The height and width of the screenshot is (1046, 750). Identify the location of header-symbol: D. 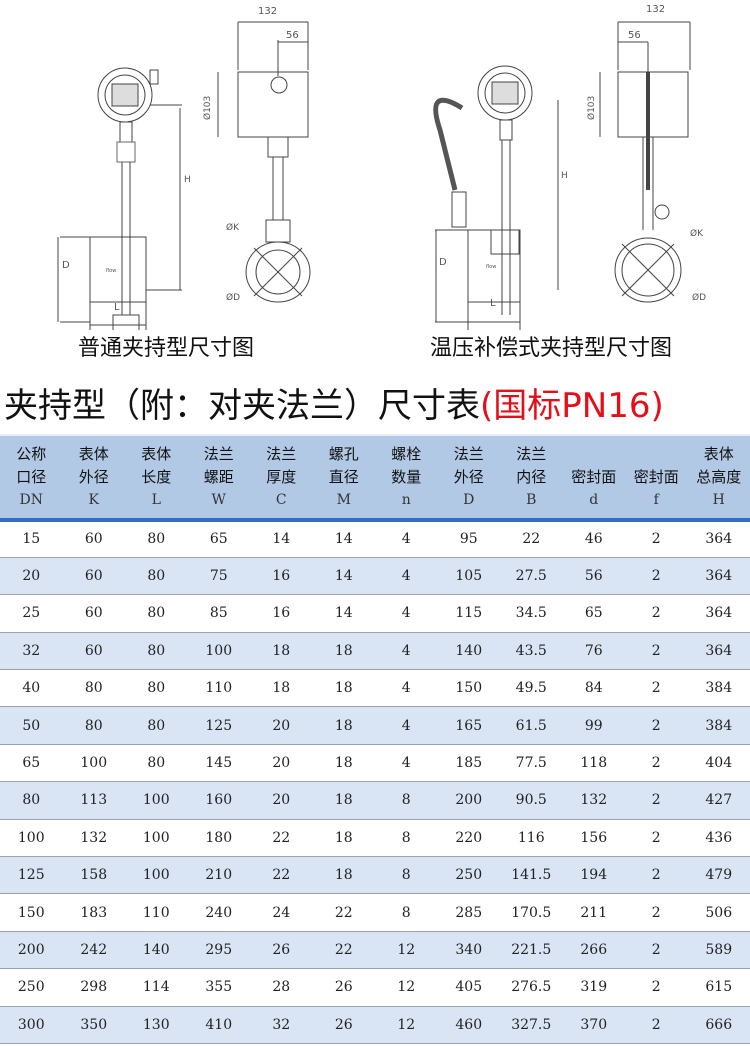
(469, 500).